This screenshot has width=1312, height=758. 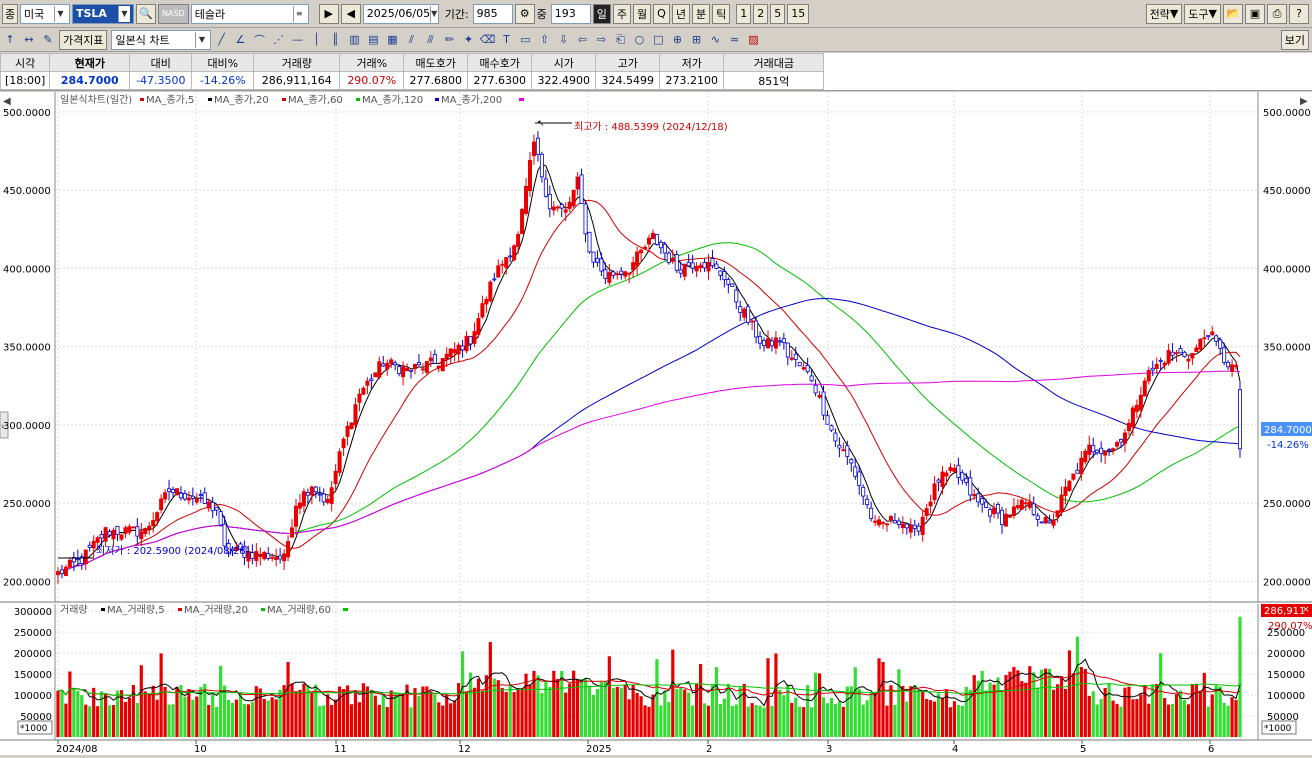 I want to click on help-icon: ?, so click(x=1299, y=13).